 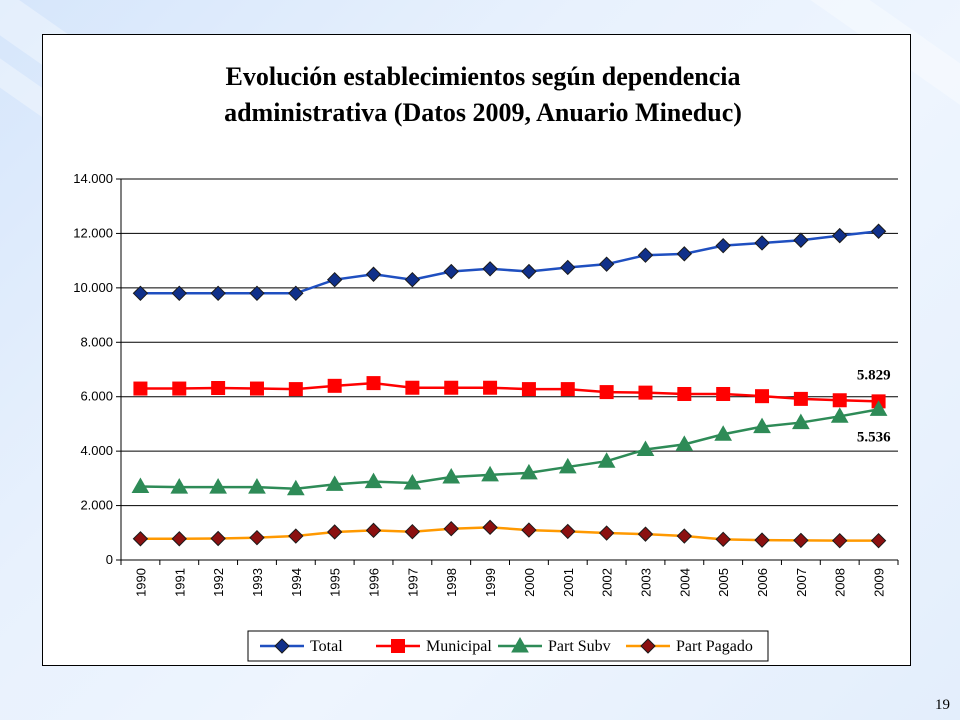 What do you see at coordinates (93, 178) in the screenshot?
I see `y-tick-label: 14.000` at bounding box center [93, 178].